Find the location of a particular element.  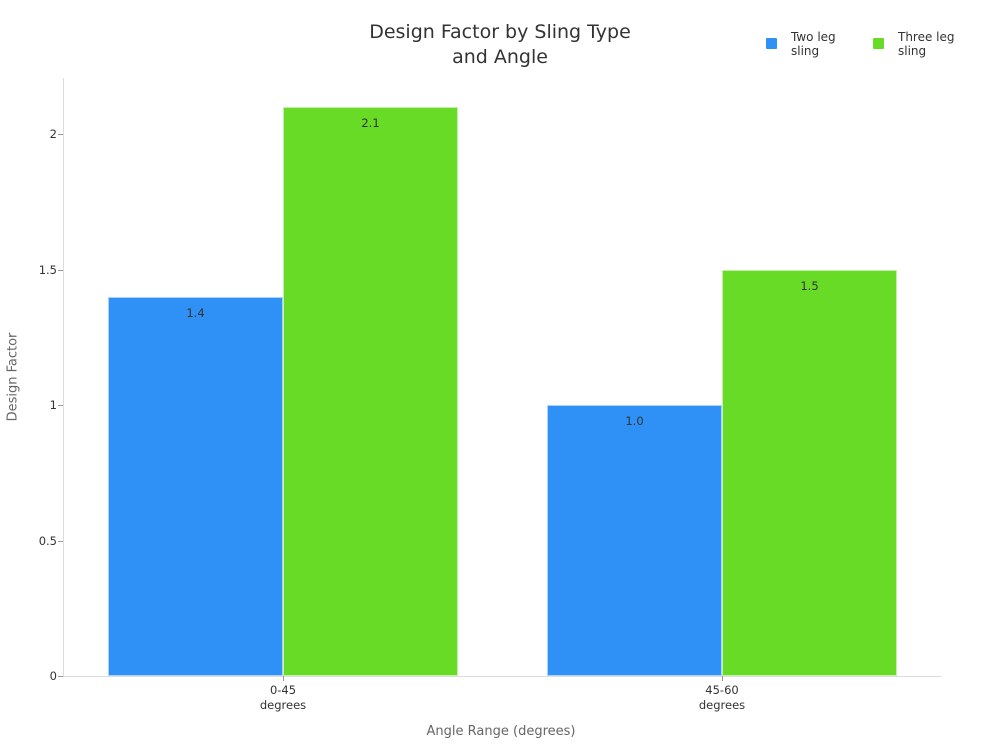

y-tick-label: 2 is located at coordinates (53, 134).